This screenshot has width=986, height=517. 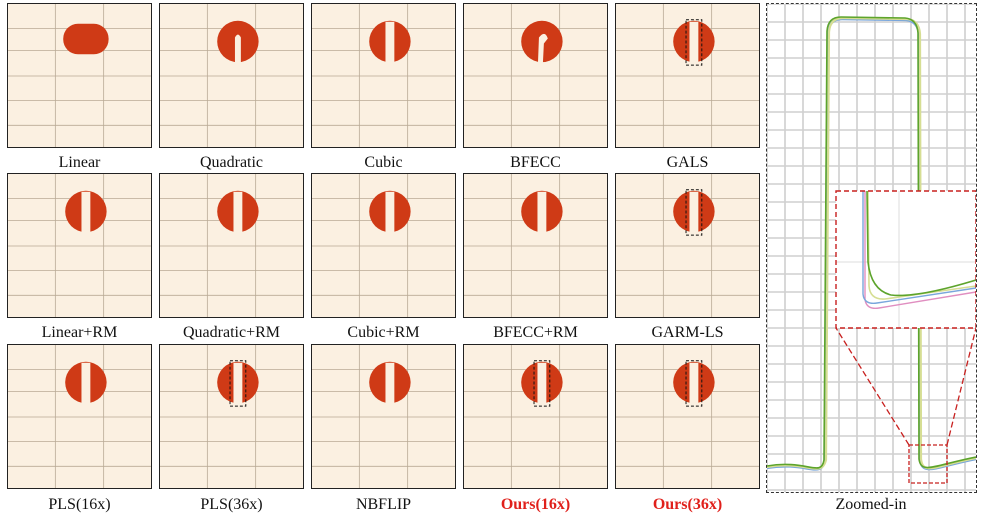 I want to click on caption-bfecc-rm: BFECC+RM, so click(x=535, y=332).